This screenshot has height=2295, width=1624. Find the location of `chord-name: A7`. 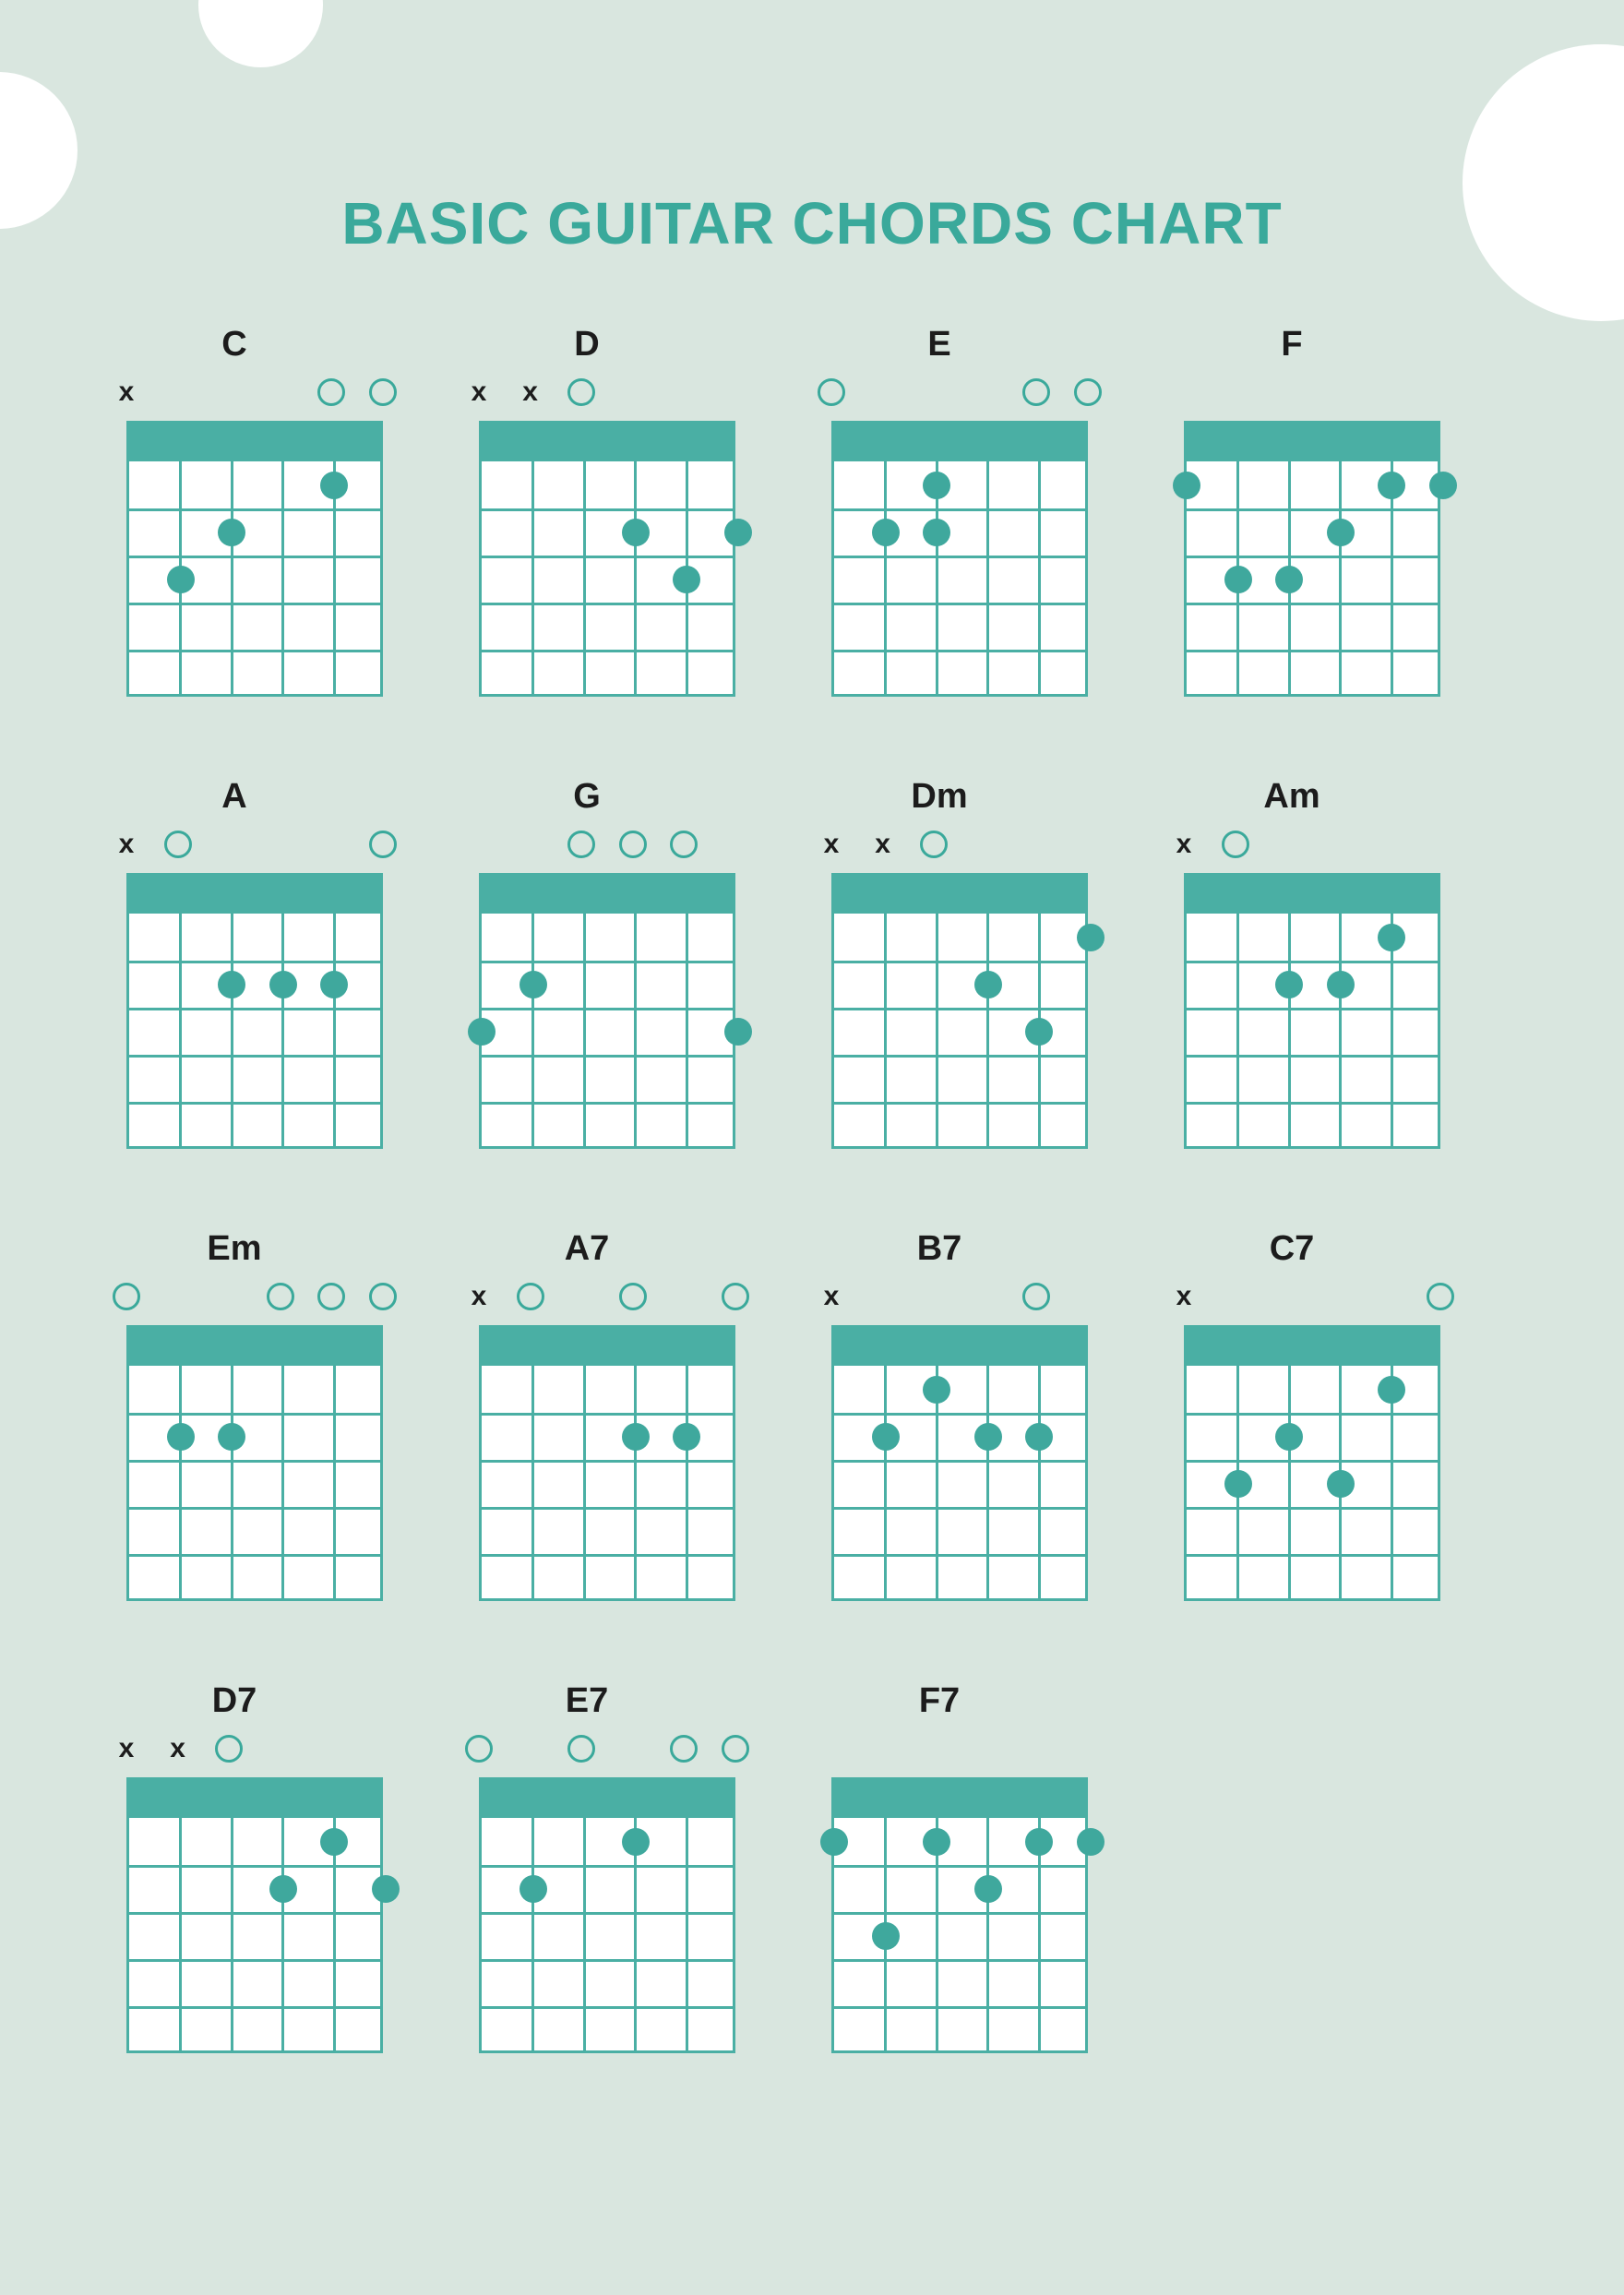

chord-name: A7 is located at coordinates (587, 1248).